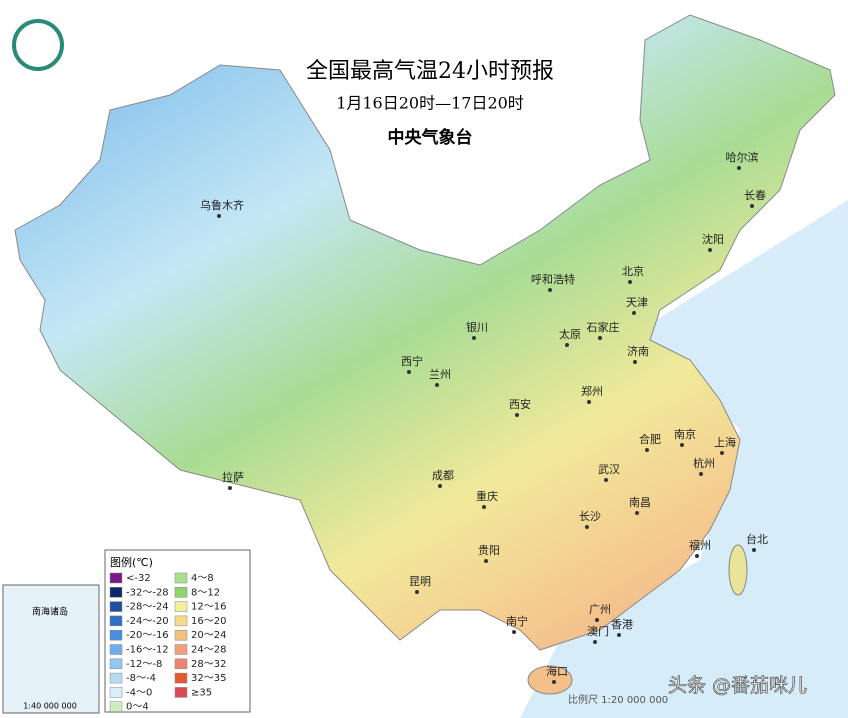 The image size is (848, 718). Describe the element at coordinates (50, 612) in the screenshot. I see `inset-label: 南海诸岛` at that location.